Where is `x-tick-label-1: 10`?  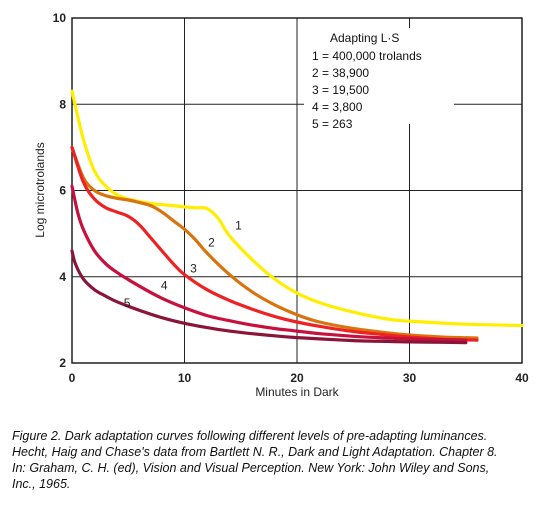 x-tick-label-1: 10 is located at coordinates (185, 378).